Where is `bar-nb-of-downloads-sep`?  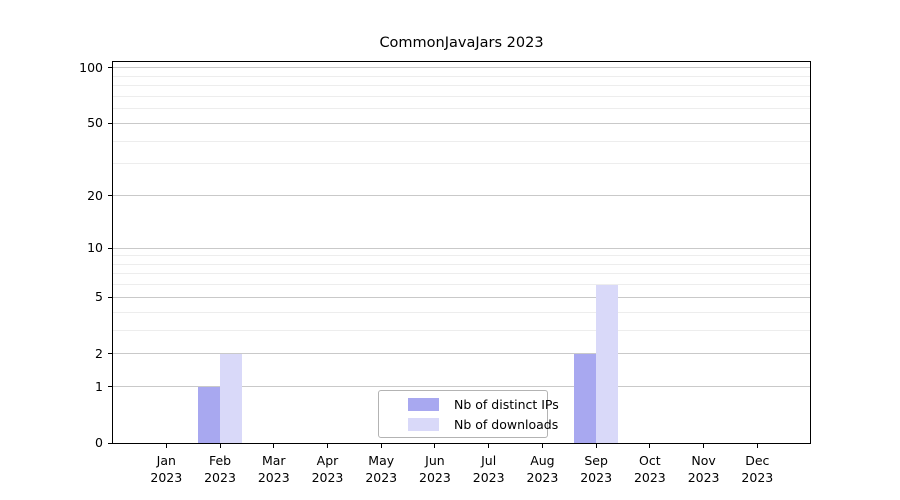 bar-nb-of-downloads-sep is located at coordinates (607, 363).